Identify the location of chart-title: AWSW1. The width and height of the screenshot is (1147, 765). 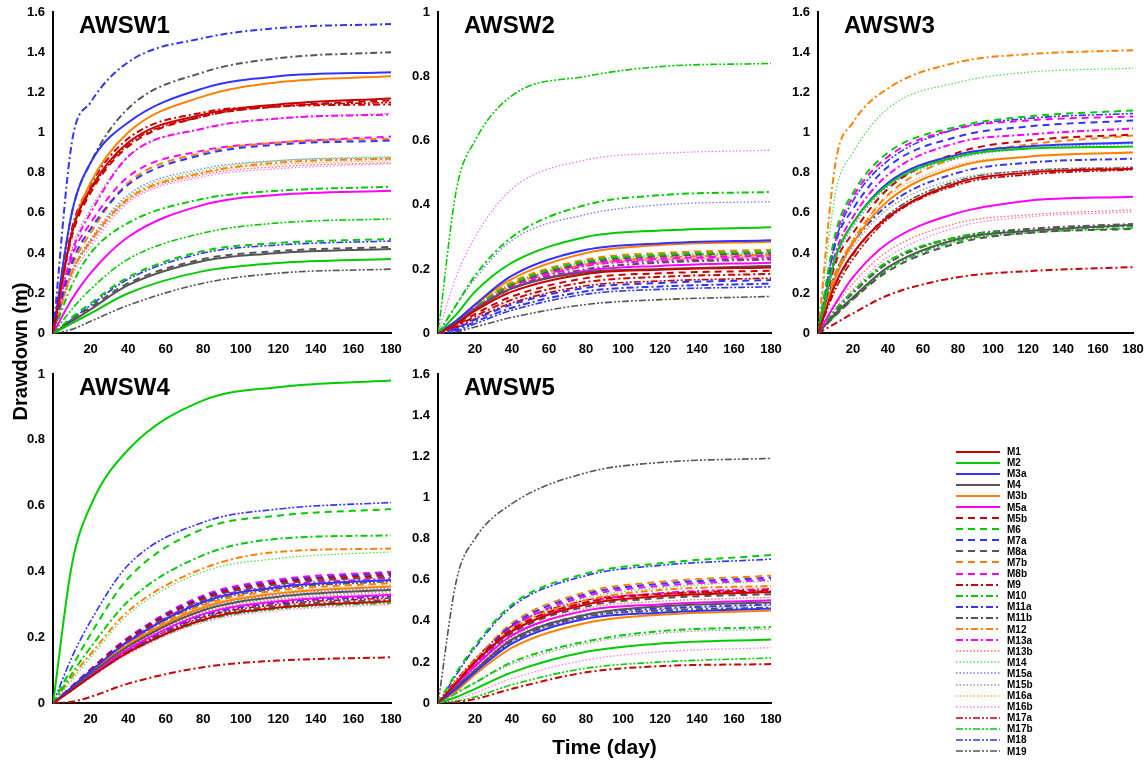
(124, 24).